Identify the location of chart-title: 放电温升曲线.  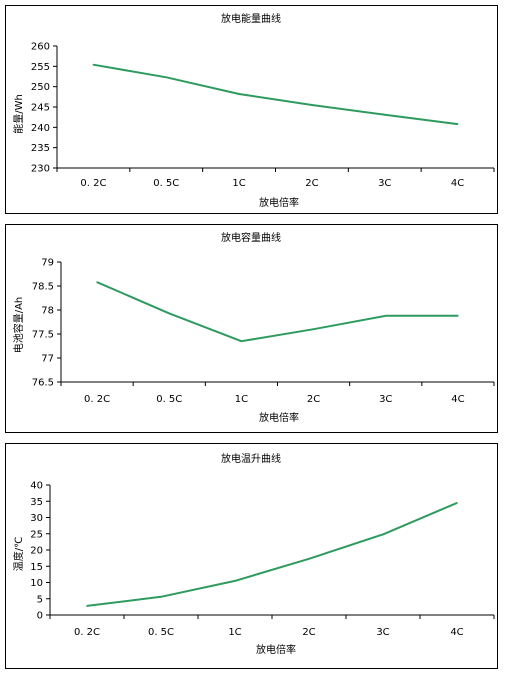
(251, 458).